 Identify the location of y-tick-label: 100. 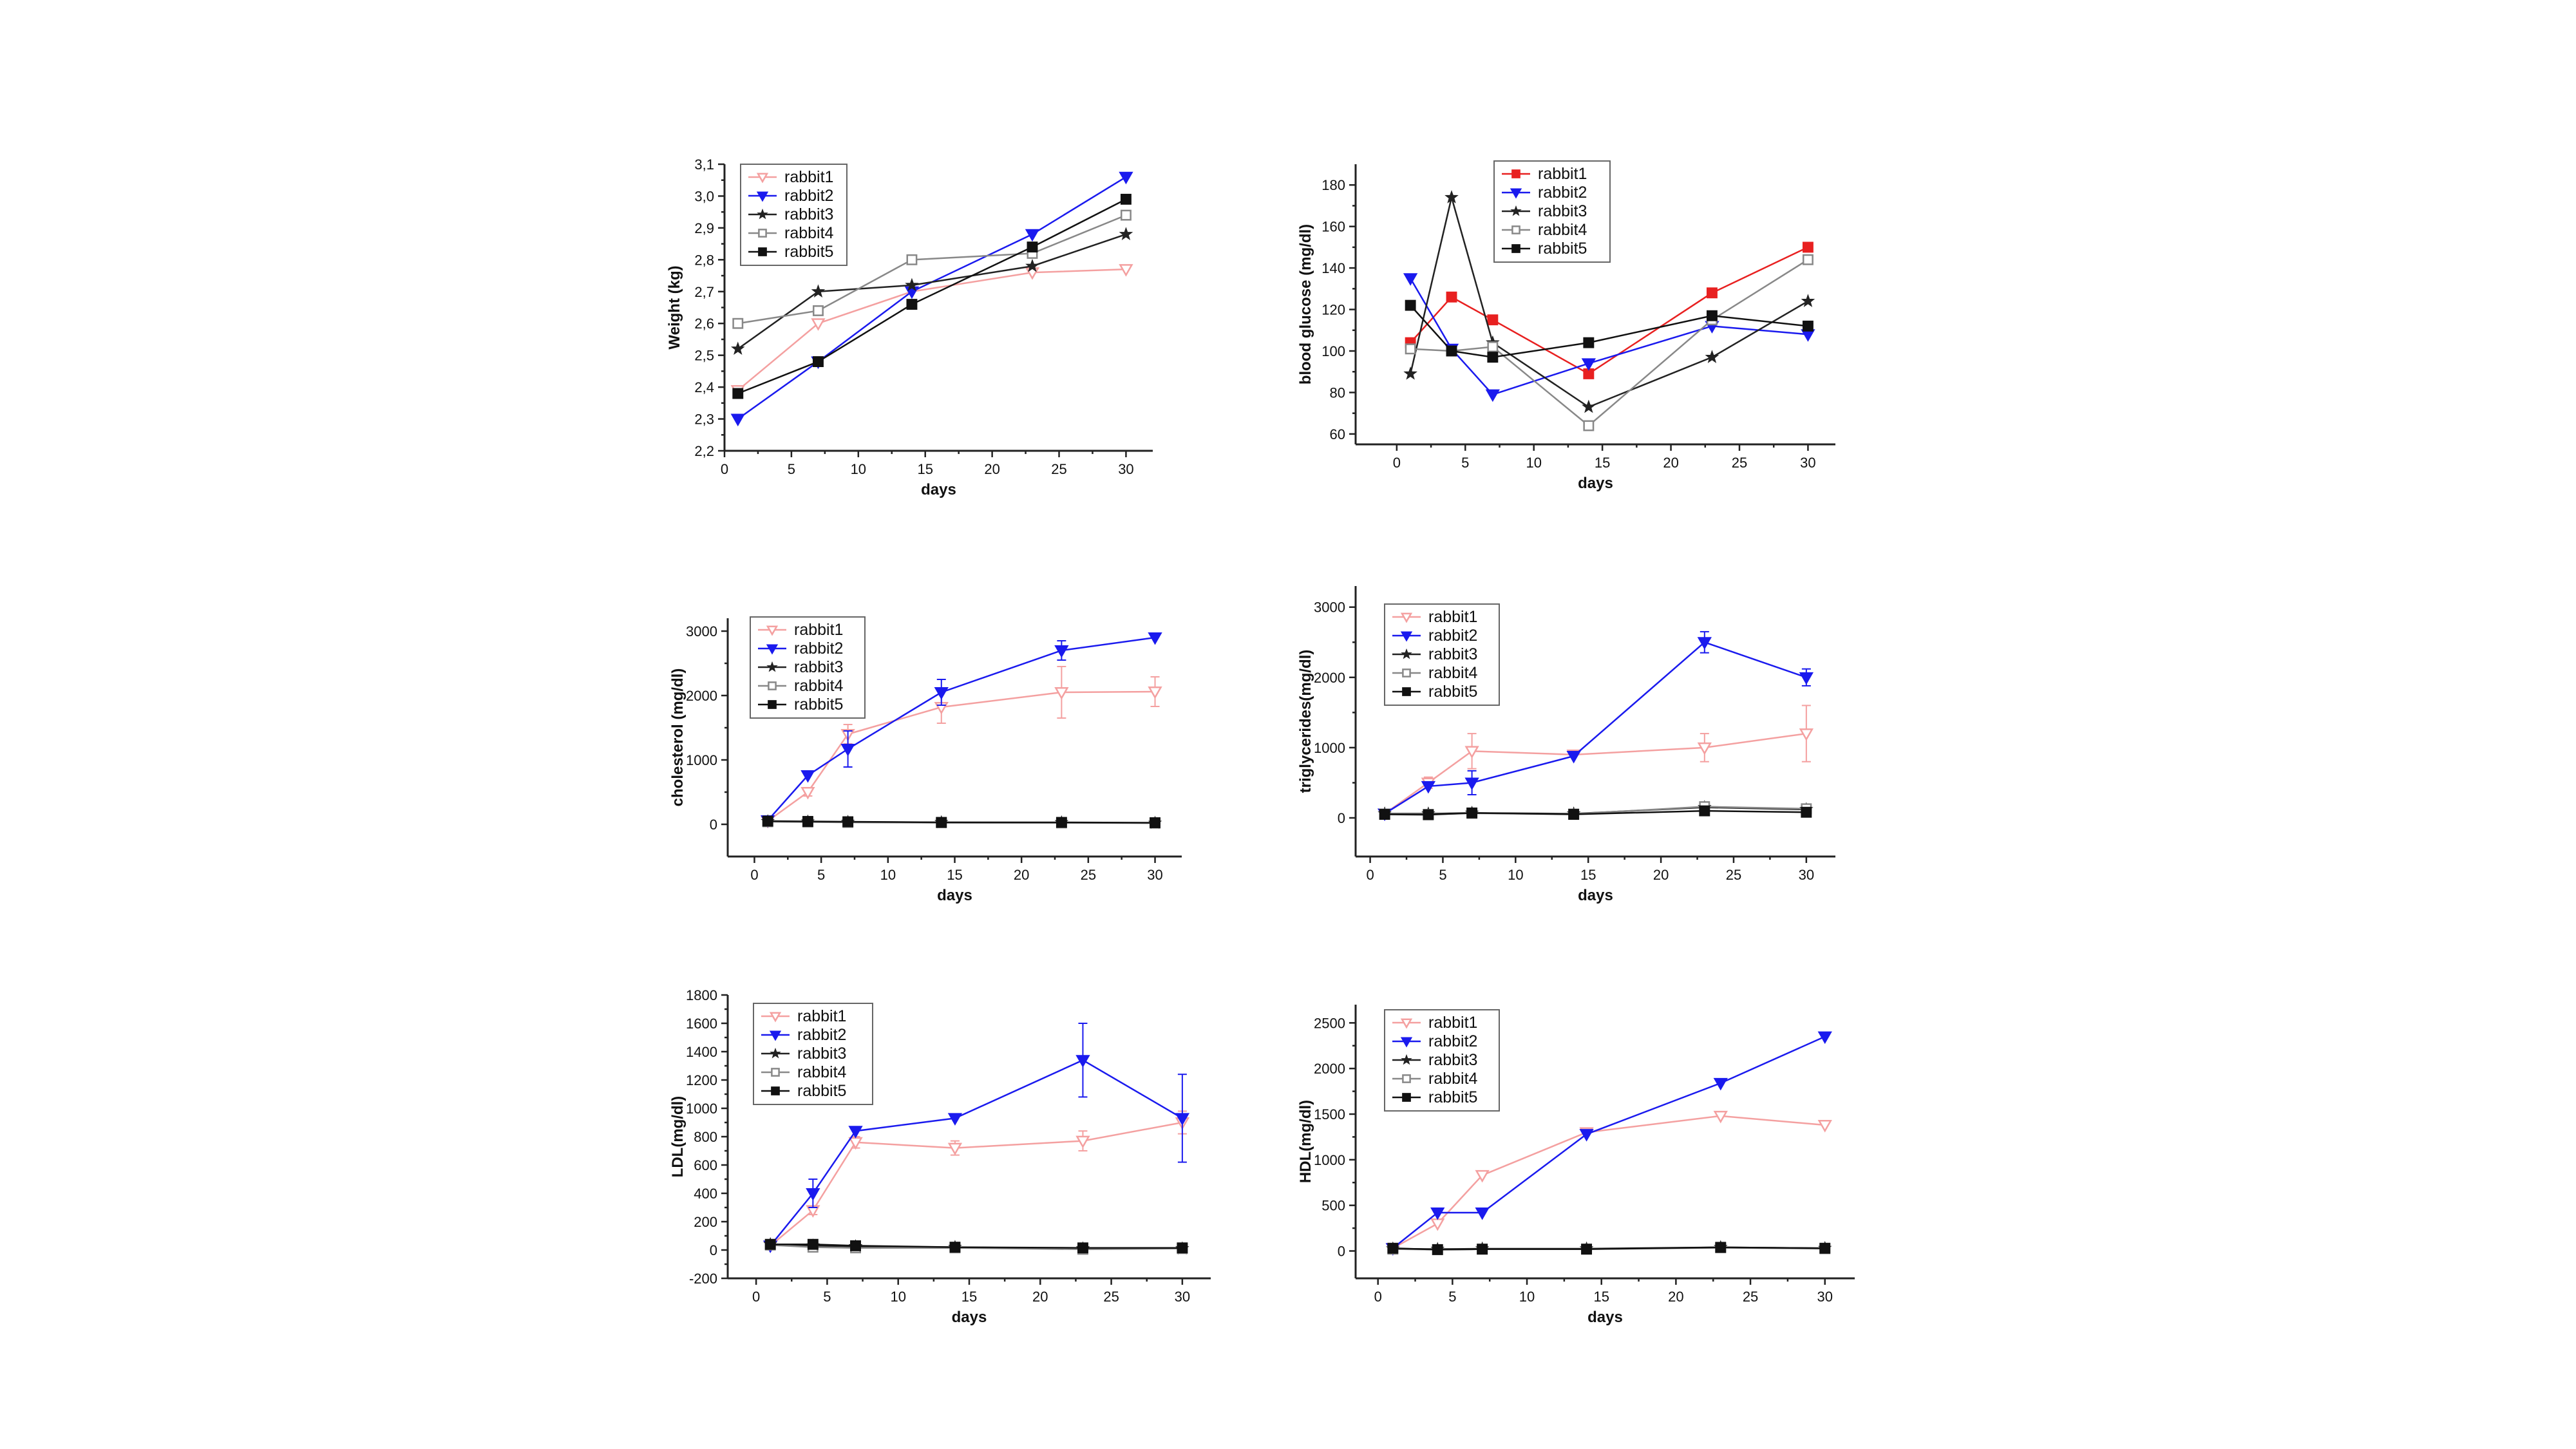
(1333, 351).